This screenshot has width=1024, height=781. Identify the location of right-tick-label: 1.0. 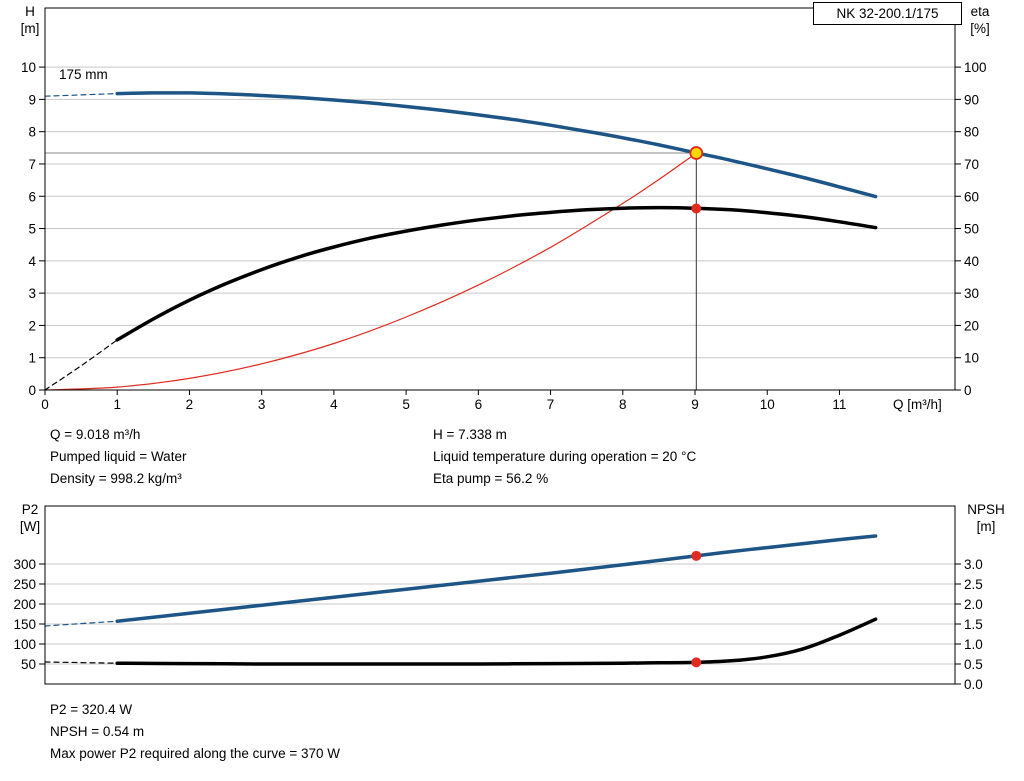
(973, 644).